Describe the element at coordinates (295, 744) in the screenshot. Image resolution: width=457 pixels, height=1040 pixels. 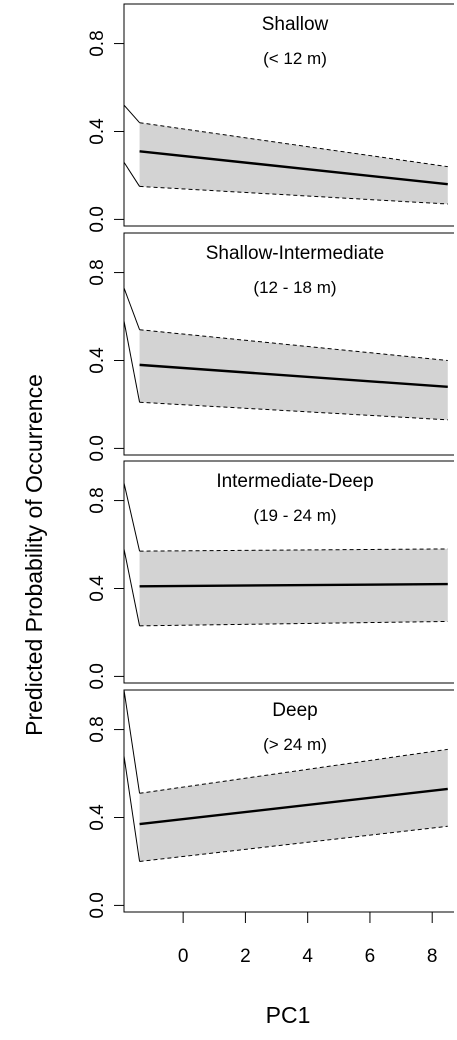
I see `panel-subtitle: (> 24 m)` at that location.